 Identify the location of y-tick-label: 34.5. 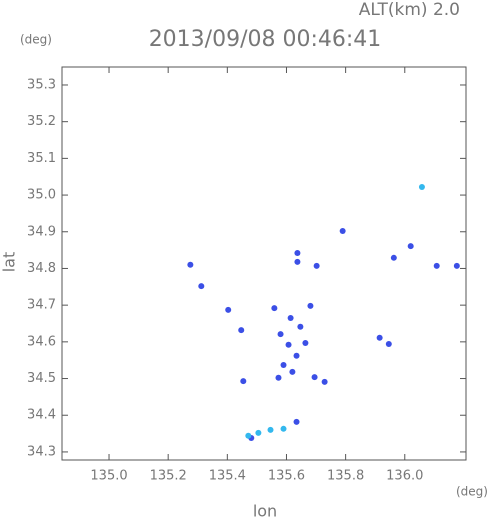
(41, 378).